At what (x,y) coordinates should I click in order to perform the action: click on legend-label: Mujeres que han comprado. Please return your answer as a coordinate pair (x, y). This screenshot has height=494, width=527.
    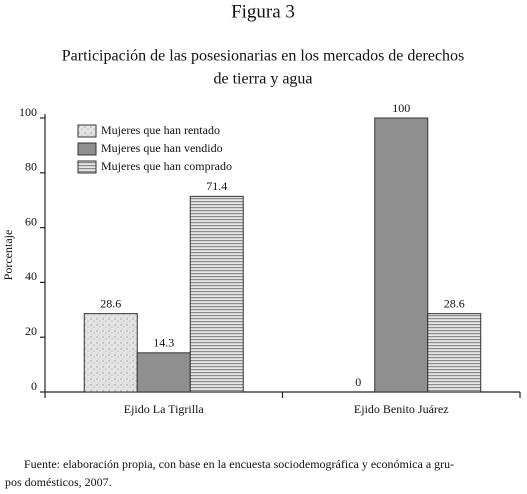
    Looking at the image, I should click on (166, 166).